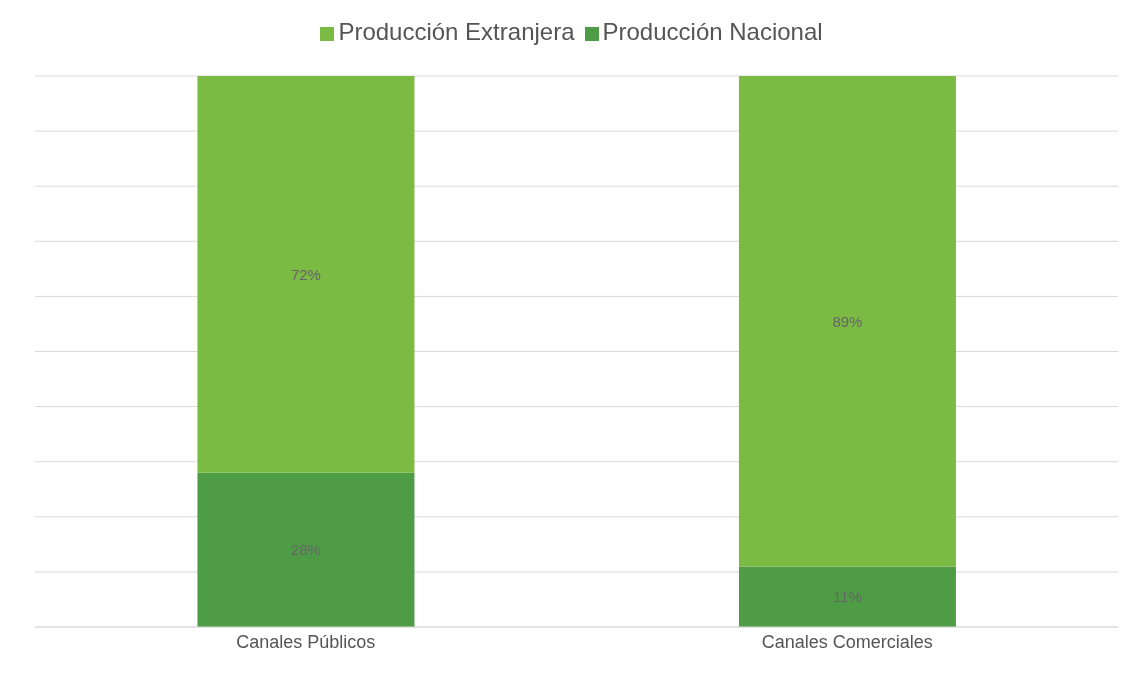  I want to click on x-tick-label: Canales Comerciales, so click(847, 641).